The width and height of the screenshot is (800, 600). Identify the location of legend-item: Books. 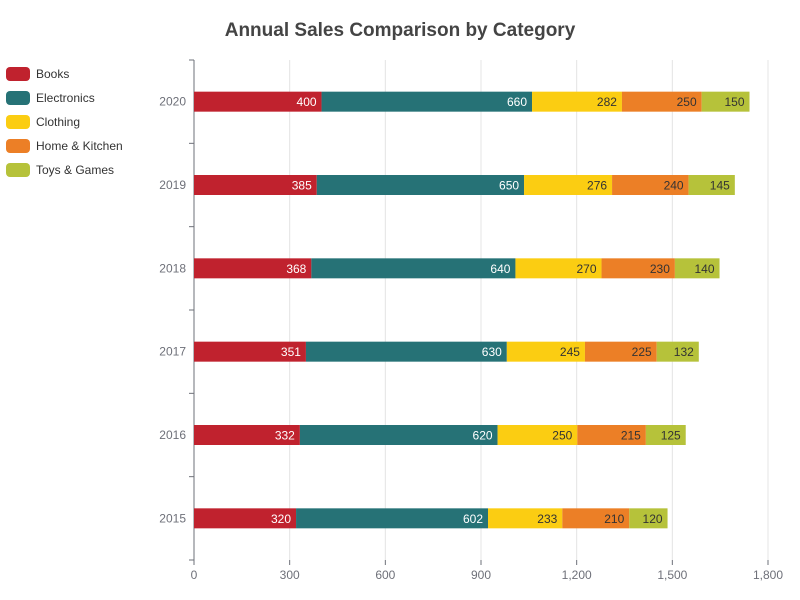
(64, 74).